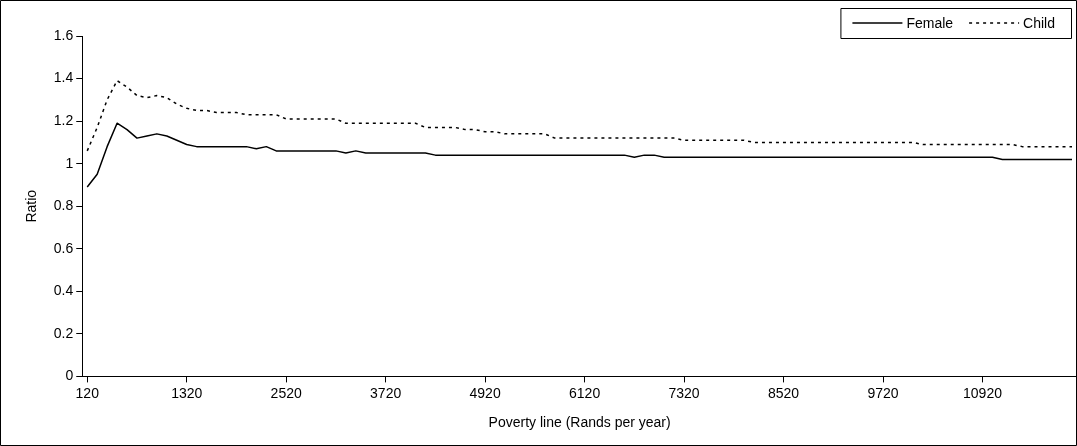 Image resolution: width=1077 pixels, height=446 pixels. What do you see at coordinates (187, 392) in the screenshot?
I see `x-tick-label: 1320` at bounding box center [187, 392].